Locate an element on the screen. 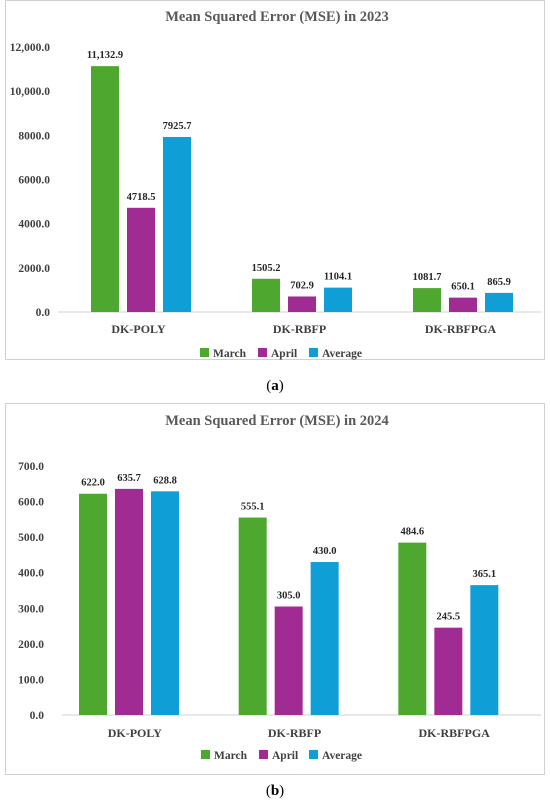 This screenshot has height=806, width=550. y-tick-label: 100.0 is located at coordinates (31, 680).